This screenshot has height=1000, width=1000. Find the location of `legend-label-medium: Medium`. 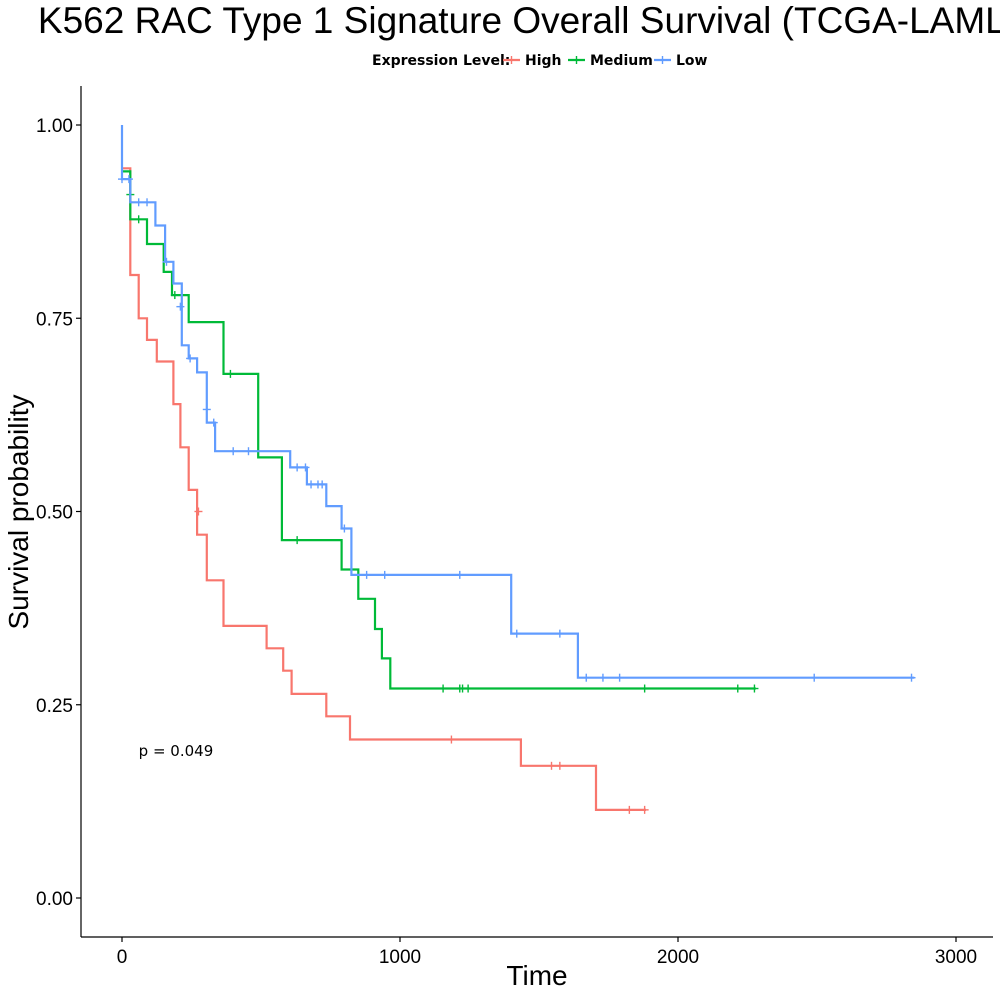

legend-label-medium: Medium is located at coordinates (621, 61).